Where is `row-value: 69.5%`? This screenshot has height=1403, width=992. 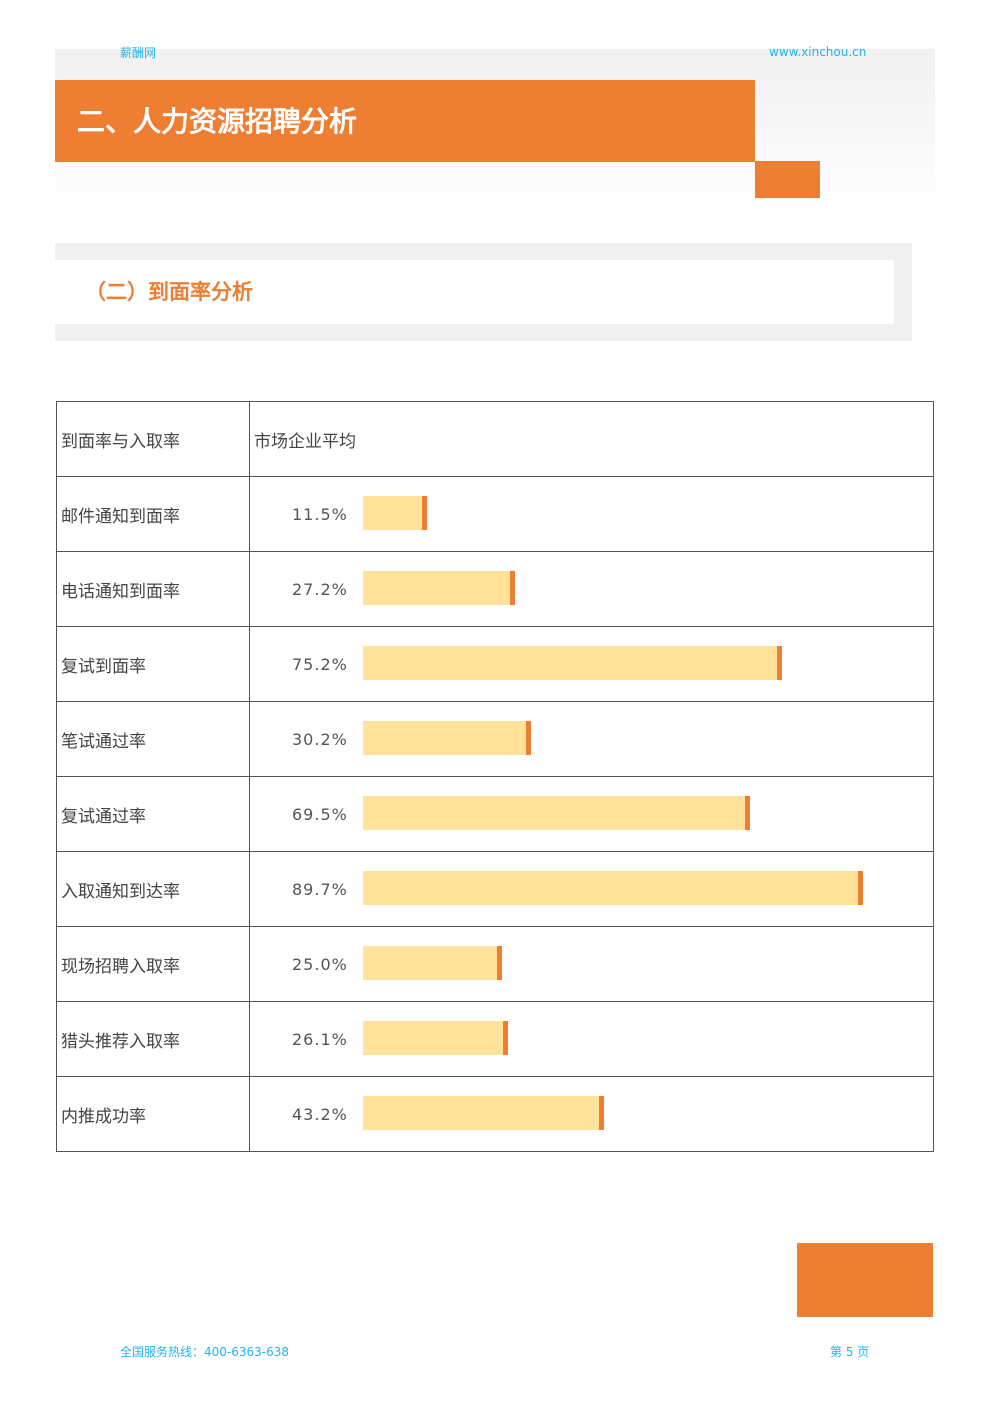
row-value: 69.5% is located at coordinates (320, 814).